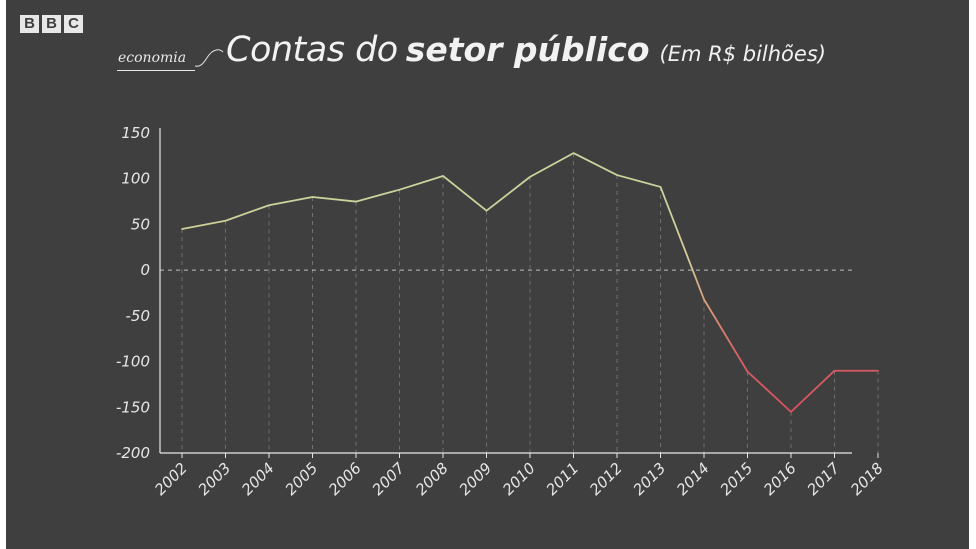  Describe the element at coordinates (650, 479) in the screenshot. I see `x-tick-label: 2013` at that location.